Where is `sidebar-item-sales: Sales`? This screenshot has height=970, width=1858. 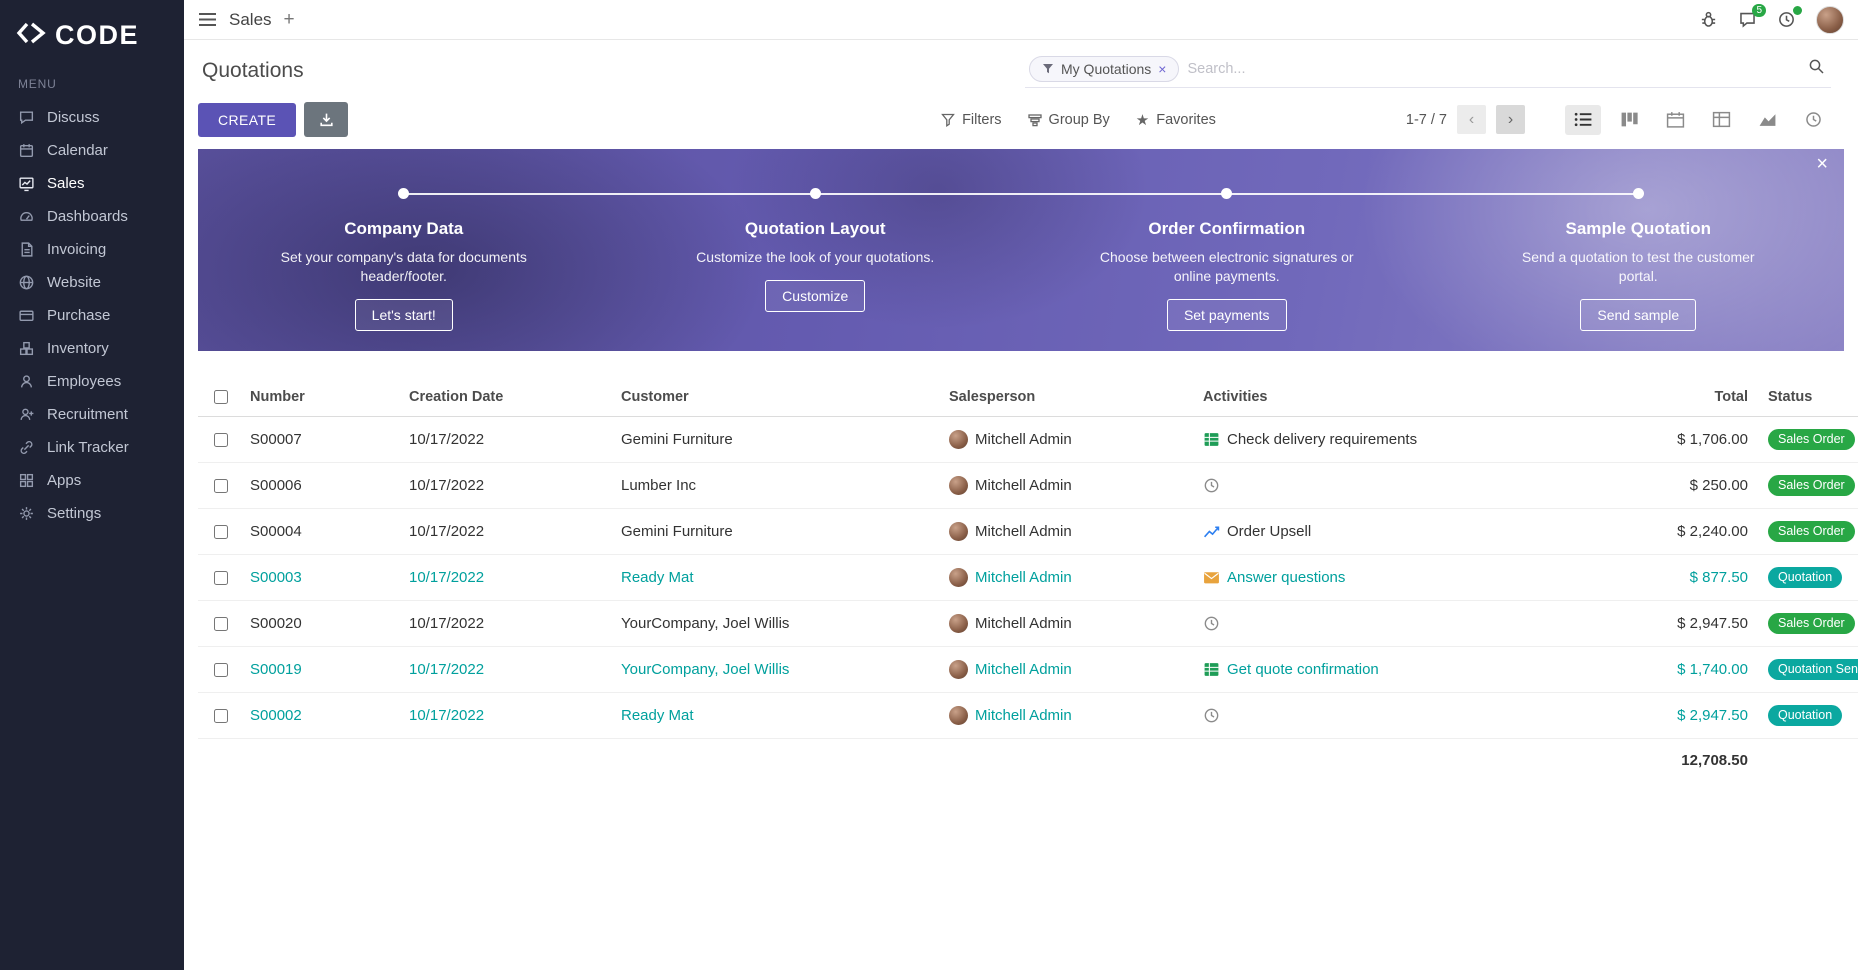 sidebar-item-sales: Sales is located at coordinates (92, 183).